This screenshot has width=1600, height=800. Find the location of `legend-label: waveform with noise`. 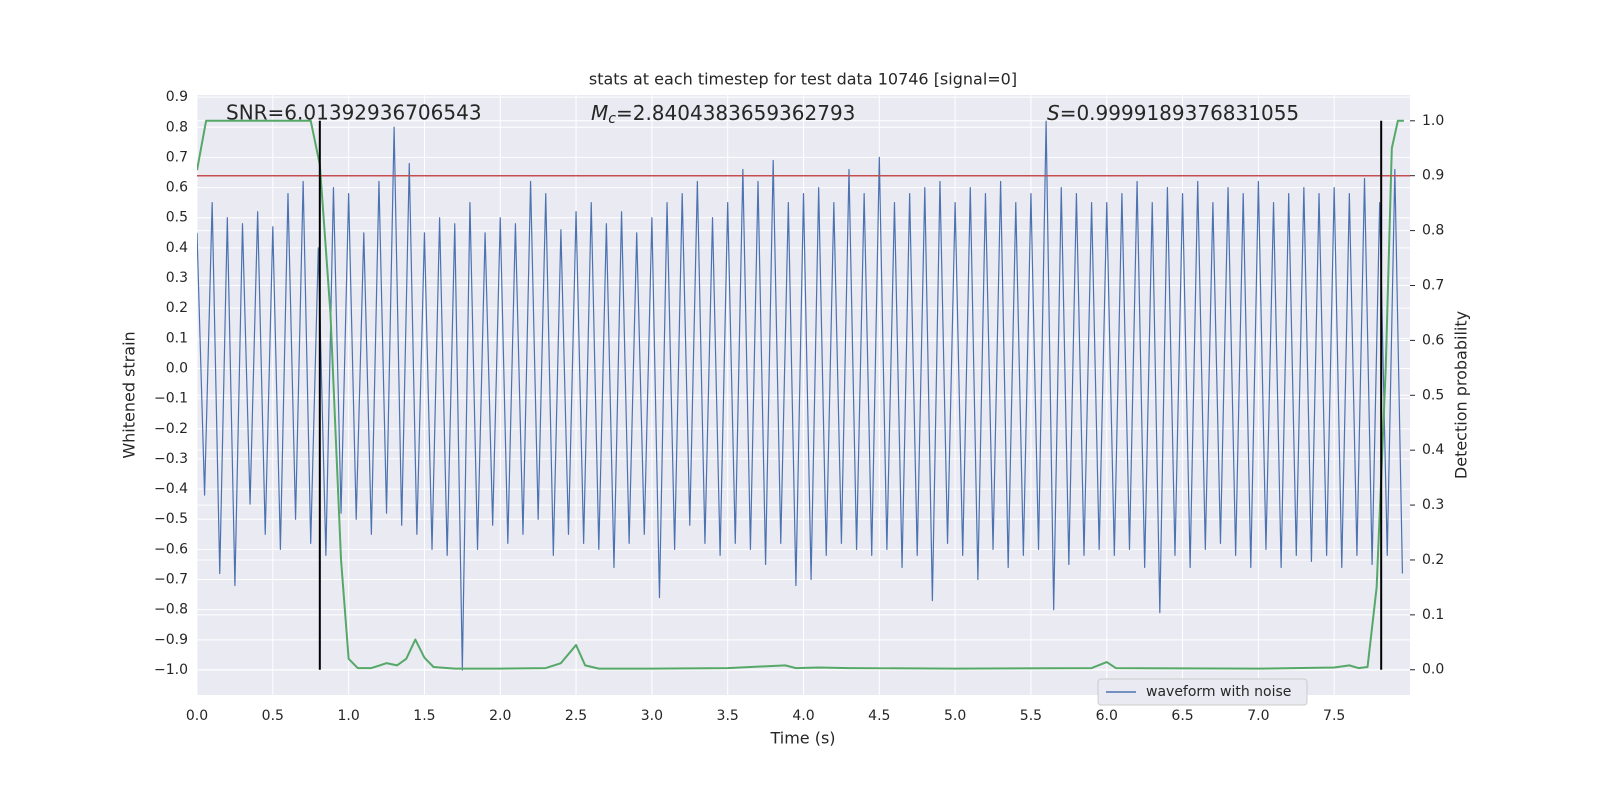

legend-label: waveform with noise is located at coordinates (1218, 692).